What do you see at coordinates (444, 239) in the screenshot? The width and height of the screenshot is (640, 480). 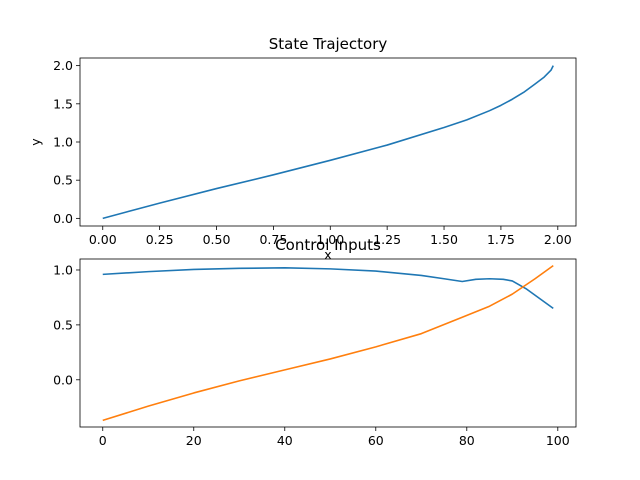 I see `x-tick-label: 1.50` at bounding box center [444, 239].